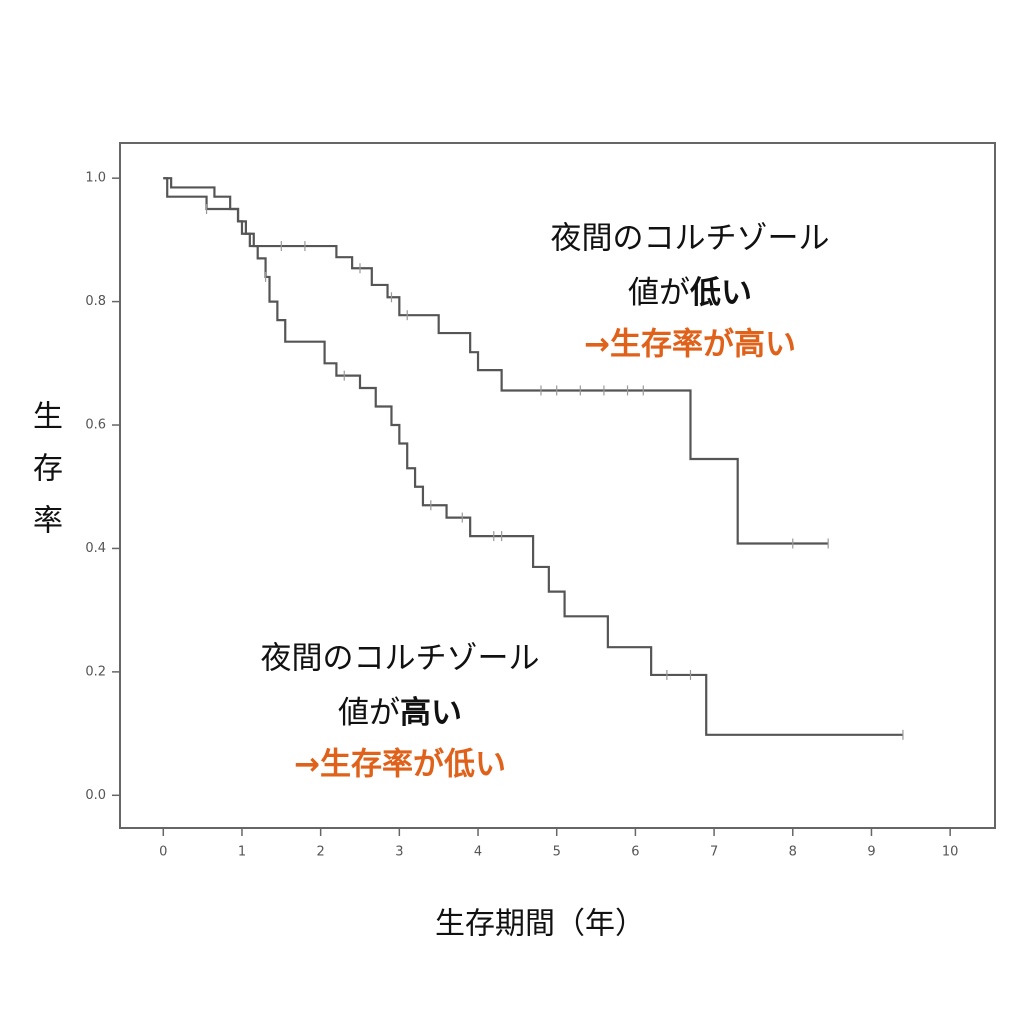 This screenshot has width=1024, height=1024. What do you see at coordinates (95, 548) in the screenshot?
I see `y-tick-label: 0.4` at bounding box center [95, 548].